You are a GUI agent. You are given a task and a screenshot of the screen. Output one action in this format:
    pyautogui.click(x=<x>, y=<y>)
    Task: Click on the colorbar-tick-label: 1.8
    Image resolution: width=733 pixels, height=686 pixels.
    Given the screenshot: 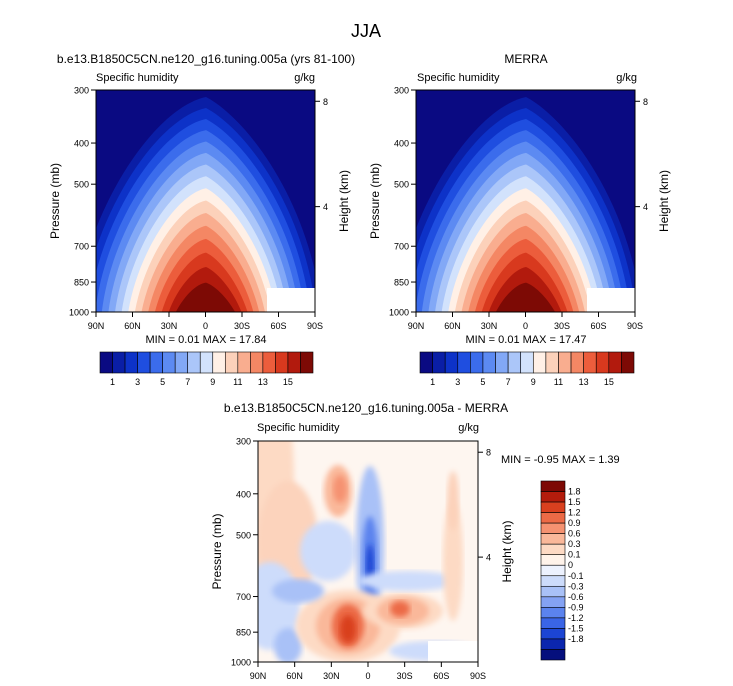 What is the action you would take?
    pyautogui.click(x=574, y=492)
    